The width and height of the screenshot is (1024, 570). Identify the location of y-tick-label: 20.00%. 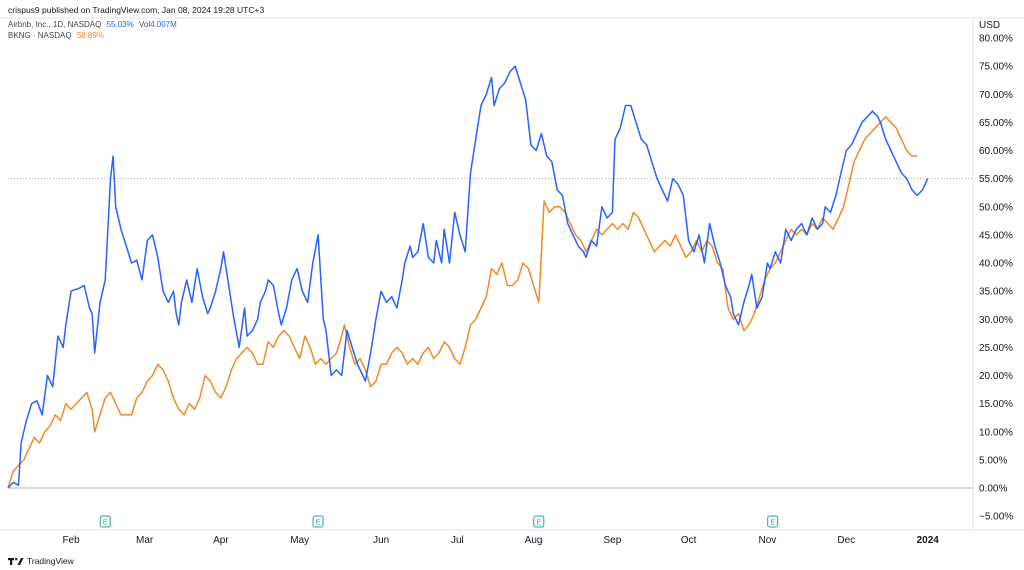
(996, 376).